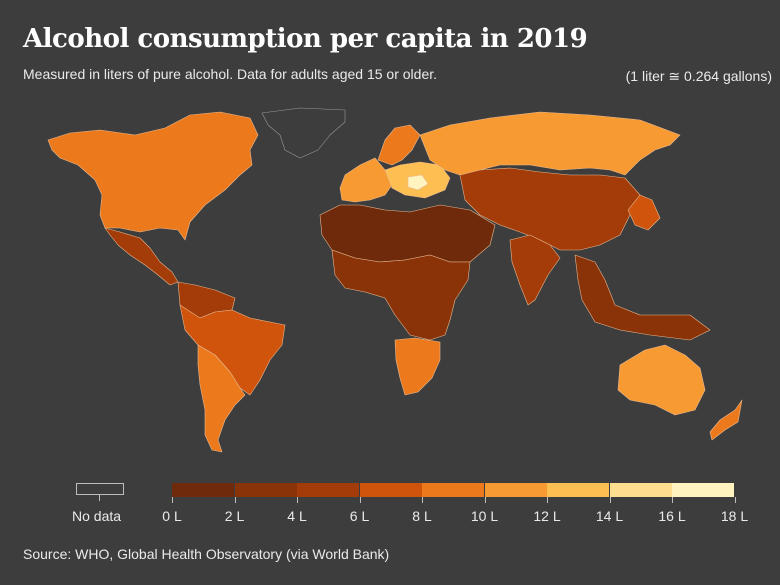  I want to click on map-region-new-zealand, so click(726, 420).